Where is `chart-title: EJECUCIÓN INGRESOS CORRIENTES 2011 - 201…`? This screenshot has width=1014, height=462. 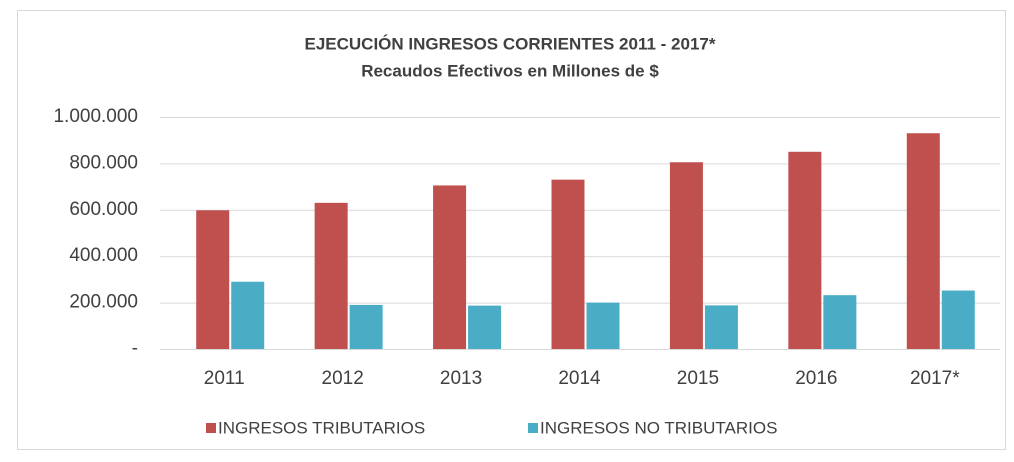 chart-title: EJECUCIÓN INGRESOS CORRIENTES 2011 - 201… is located at coordinates (510, 43).